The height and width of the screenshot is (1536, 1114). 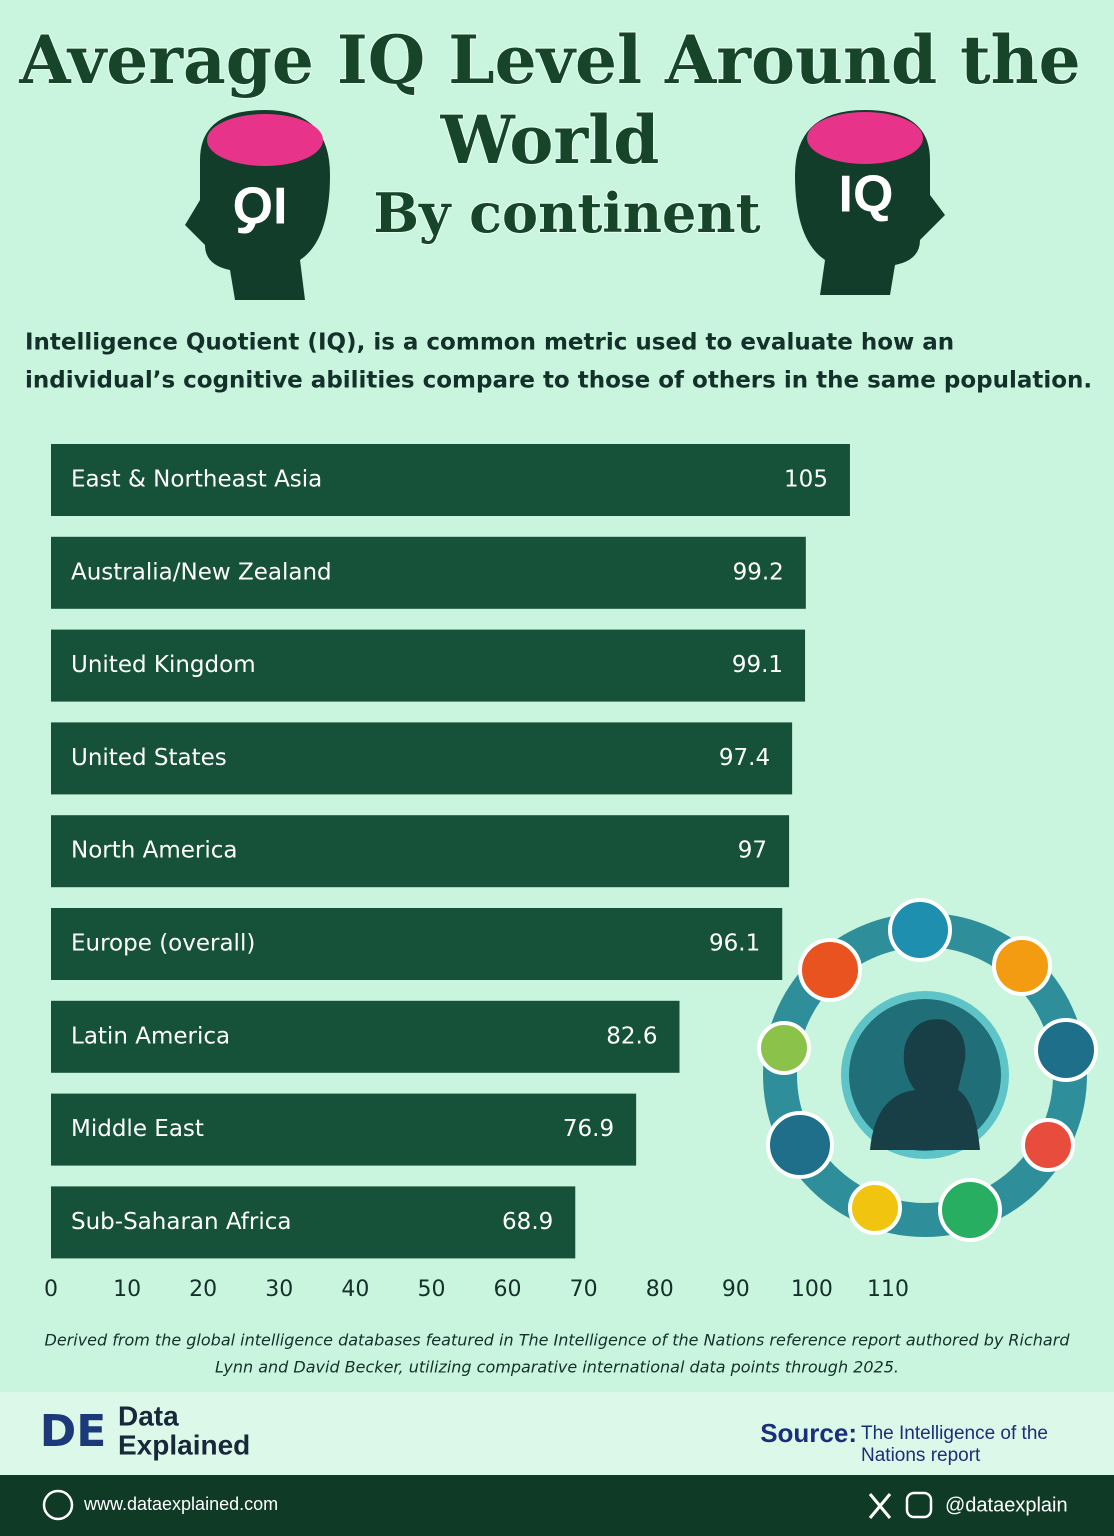 I want to click on value-label: 97.4, so click(x=744, y=758).